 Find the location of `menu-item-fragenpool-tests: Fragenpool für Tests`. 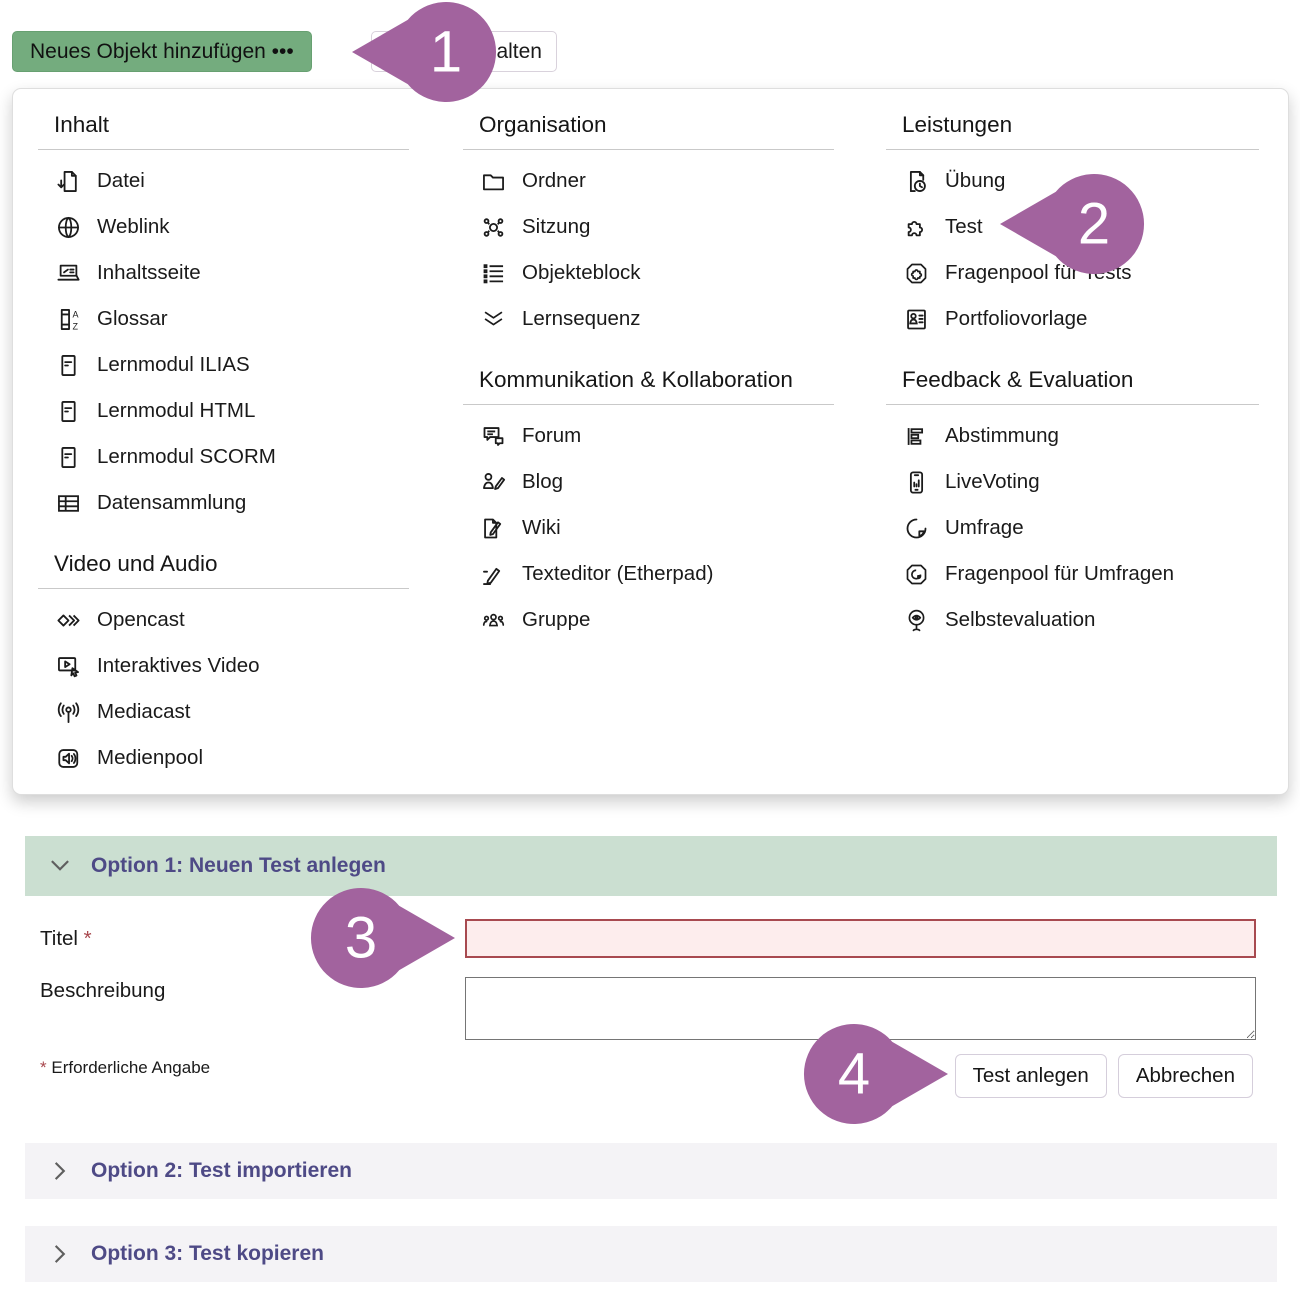

menu-item-fragenpool-tests: Fragenpool für Tests is located at coordinates (1072, 273).